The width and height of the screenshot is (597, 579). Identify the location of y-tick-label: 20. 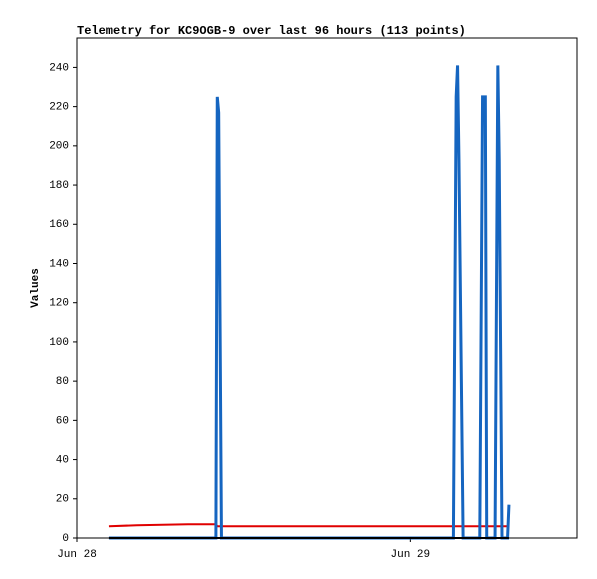
(62, 500).